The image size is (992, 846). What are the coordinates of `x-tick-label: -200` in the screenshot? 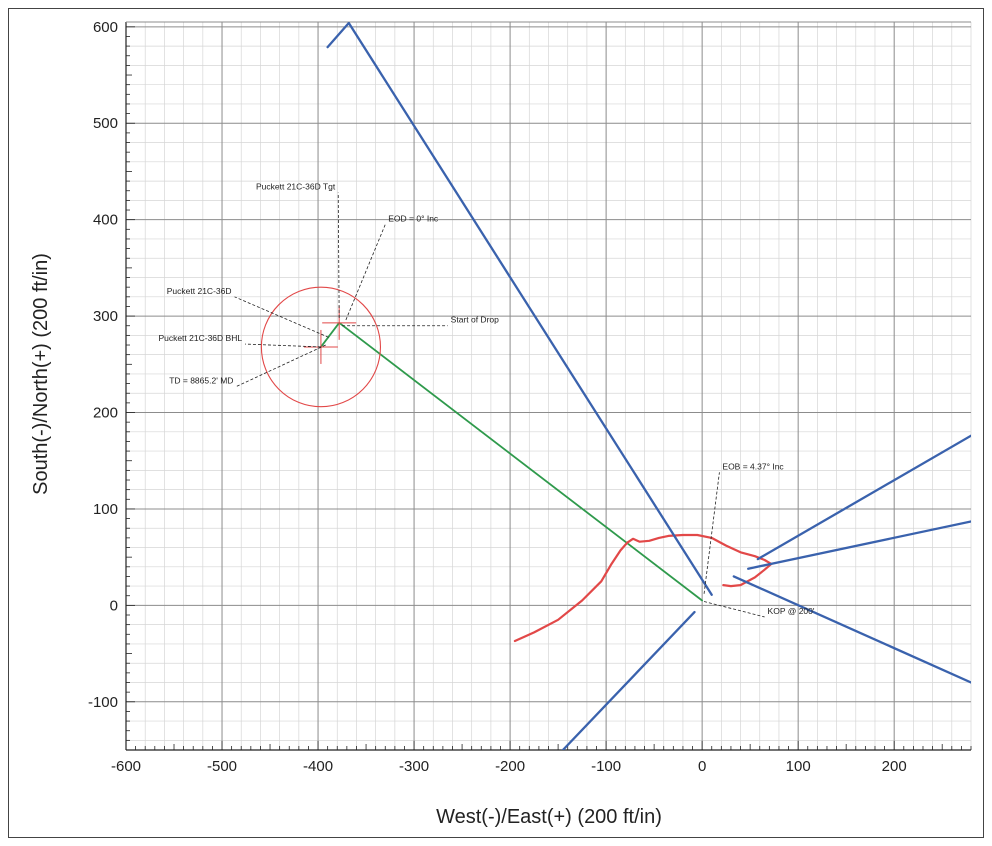 It's located at (510, 766).